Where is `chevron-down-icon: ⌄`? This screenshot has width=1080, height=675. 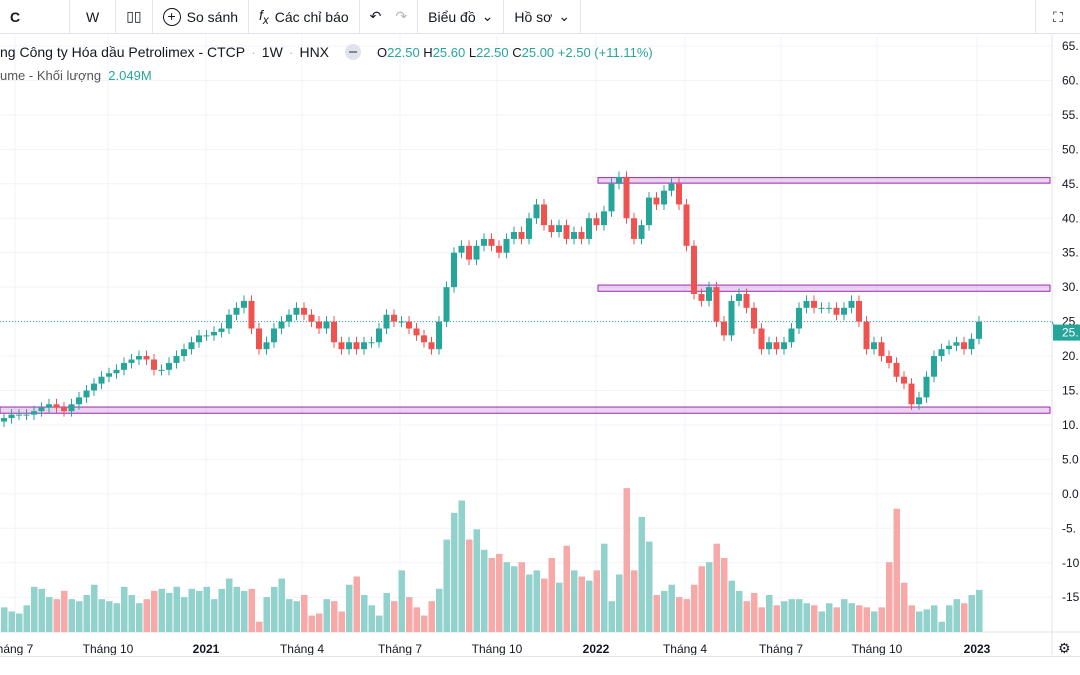
chevron-down-icon: ⌄ is located at coordinates (487, 16).